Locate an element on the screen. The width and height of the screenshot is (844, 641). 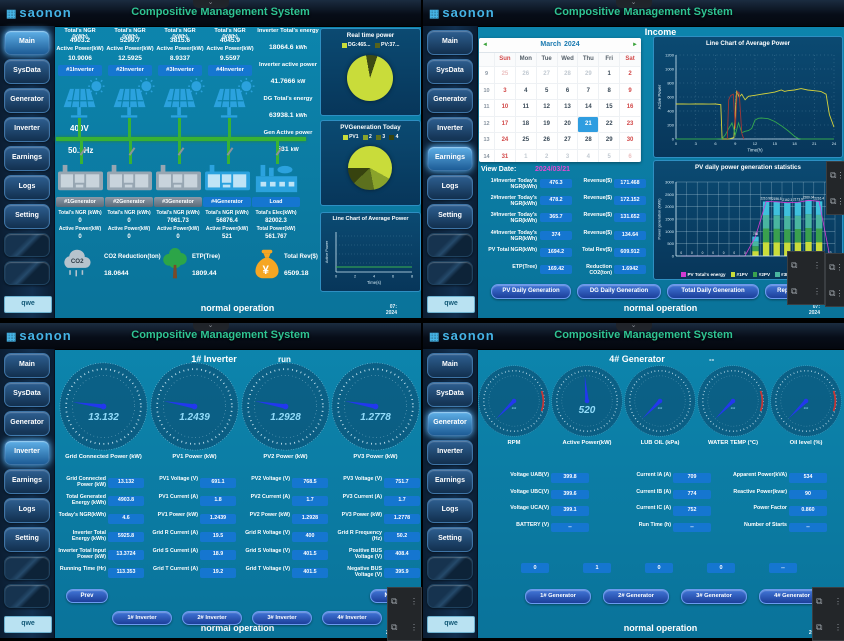
generator-select-button: 1# Generator is located at coordinates (558, 596).